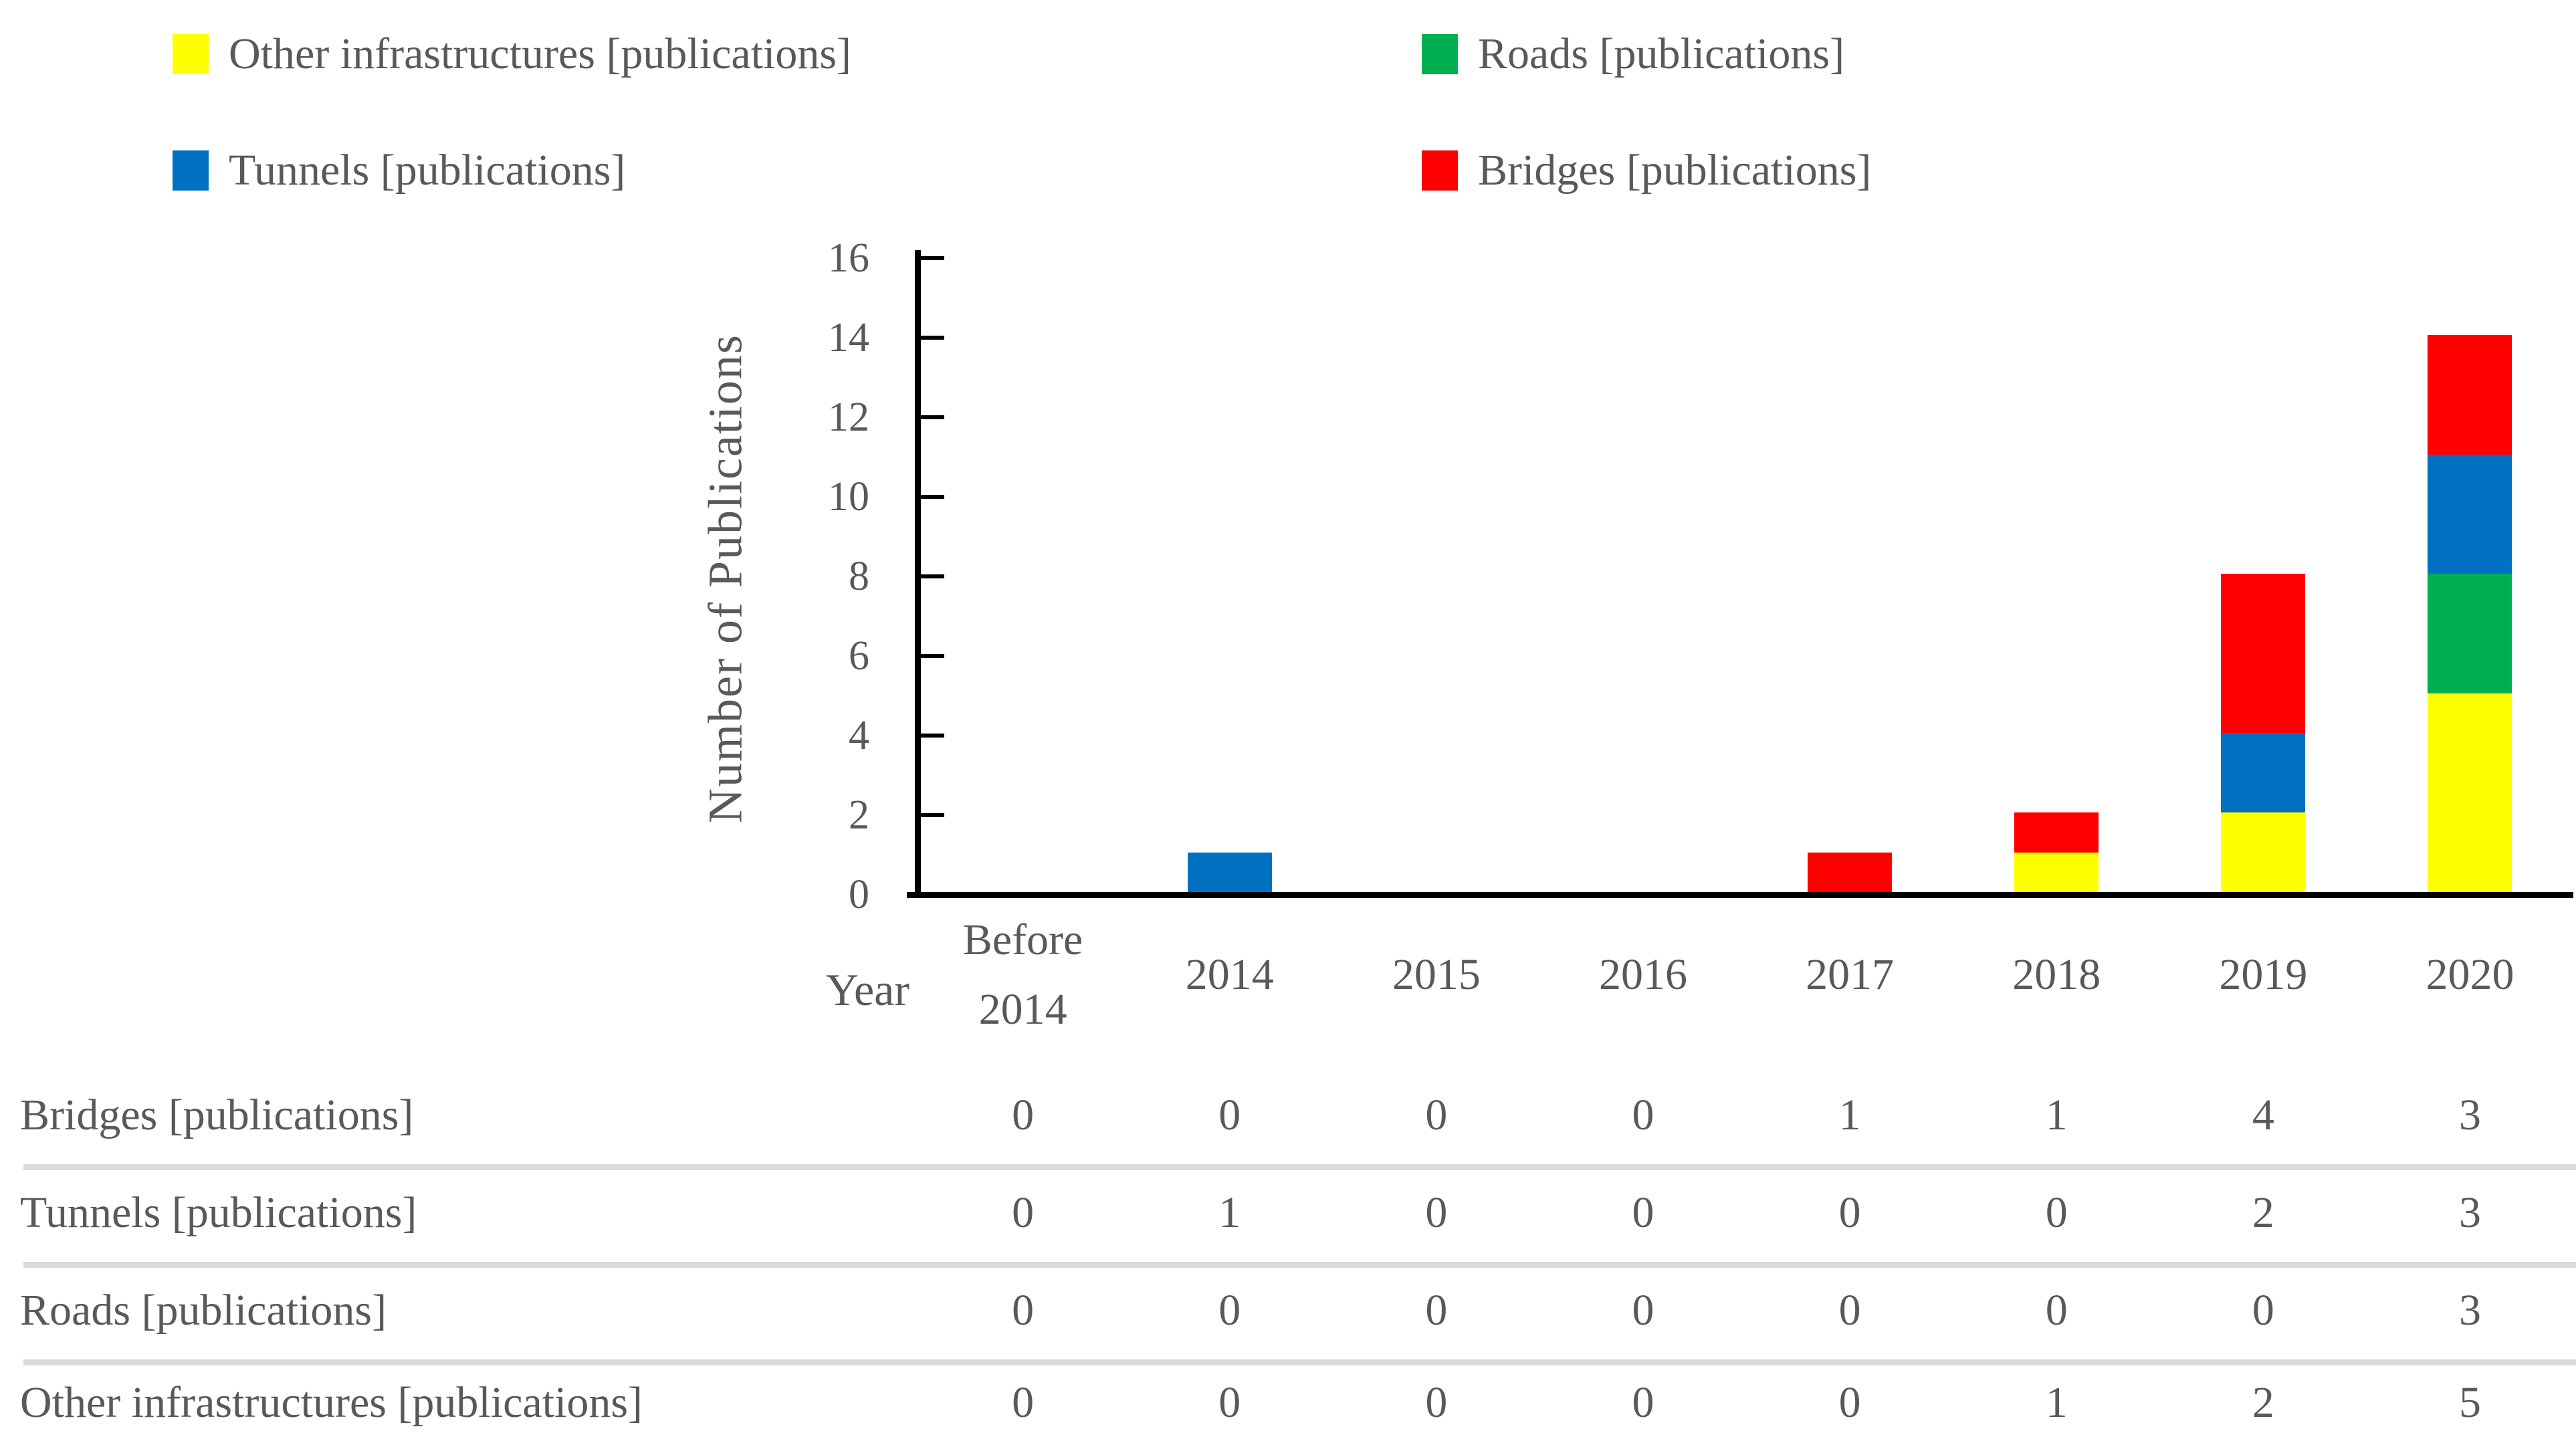 The width and height of the screenshot is (2576, 1447). Describe the element at coordinates (849, 258) in the screenshot. I see `y-axis-tick-label: 16` at that location.